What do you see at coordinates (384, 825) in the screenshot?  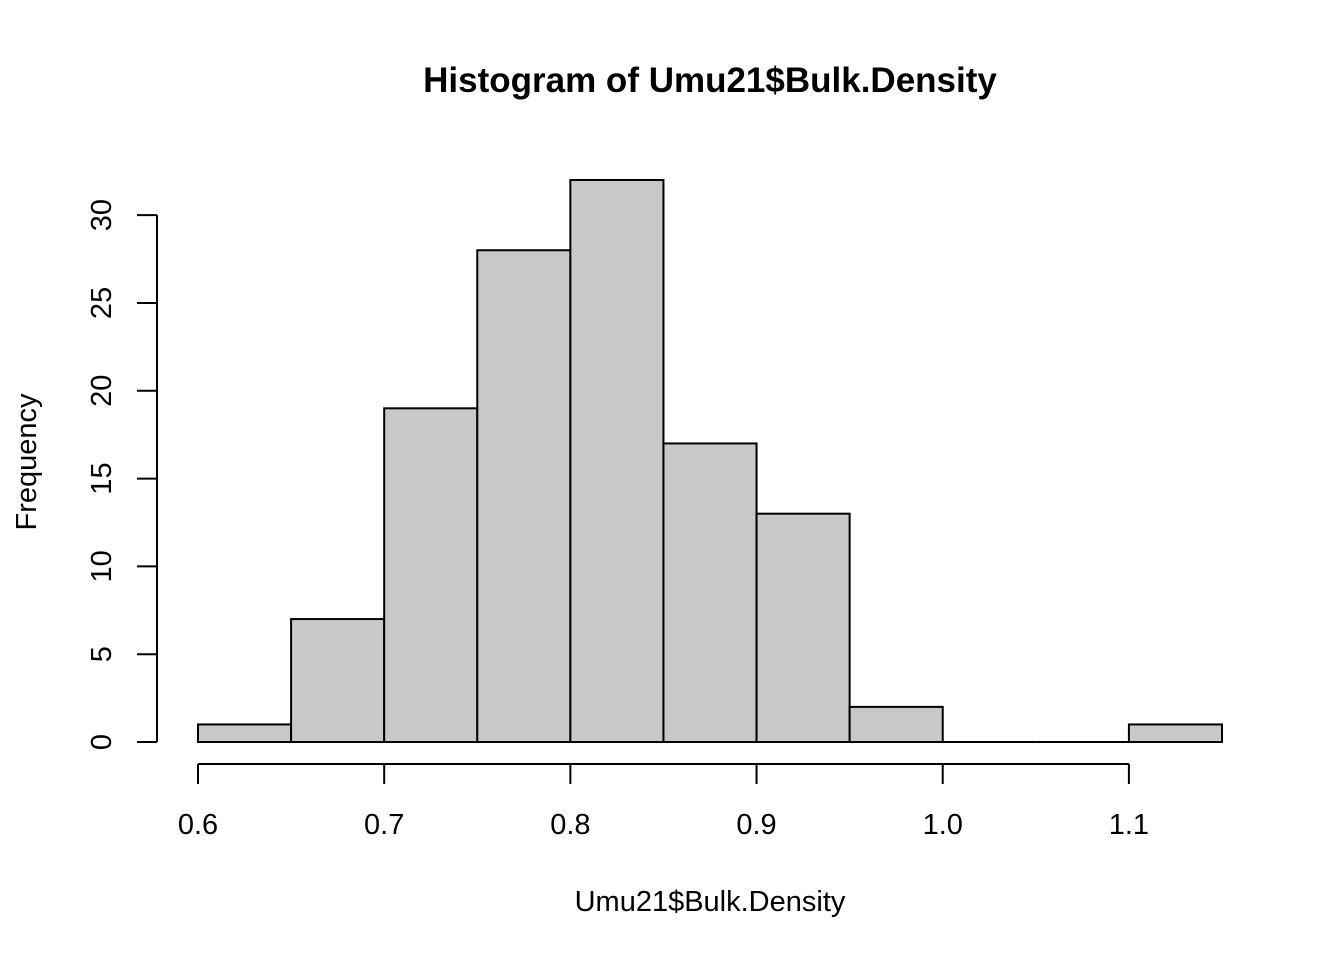 I see `x-tick-label: 0.7` at bounding box center [384, 825].